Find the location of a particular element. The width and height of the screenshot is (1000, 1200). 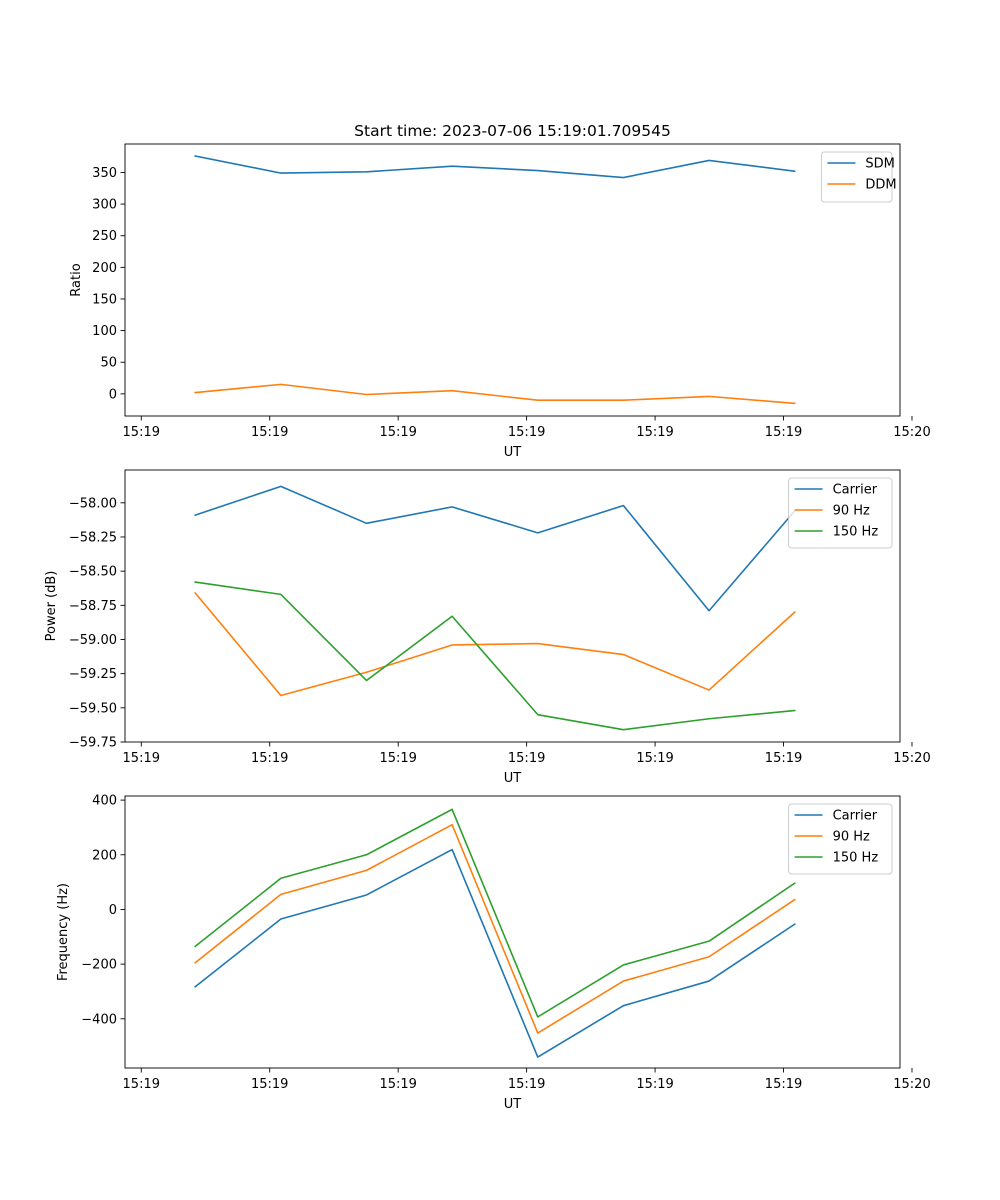

y-tick-label: −58.25 is located at coordinates (93, 537).